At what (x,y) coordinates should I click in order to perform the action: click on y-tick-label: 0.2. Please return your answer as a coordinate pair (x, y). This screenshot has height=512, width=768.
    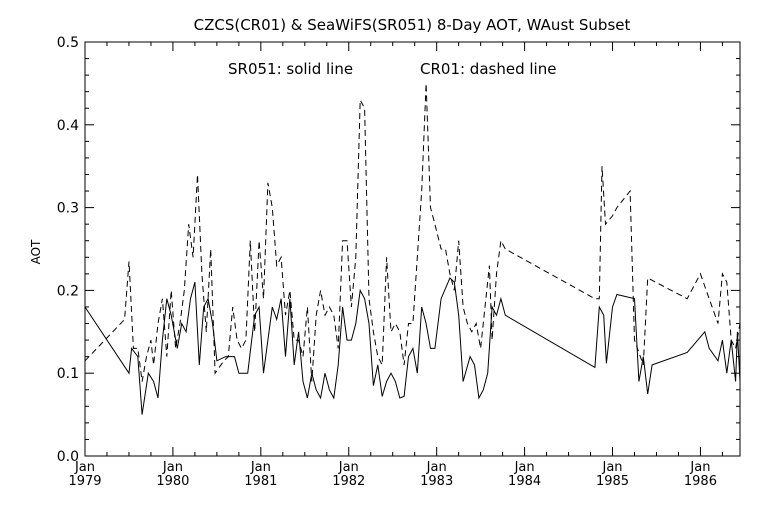
    Looking at the image, I should click on (68, 291).